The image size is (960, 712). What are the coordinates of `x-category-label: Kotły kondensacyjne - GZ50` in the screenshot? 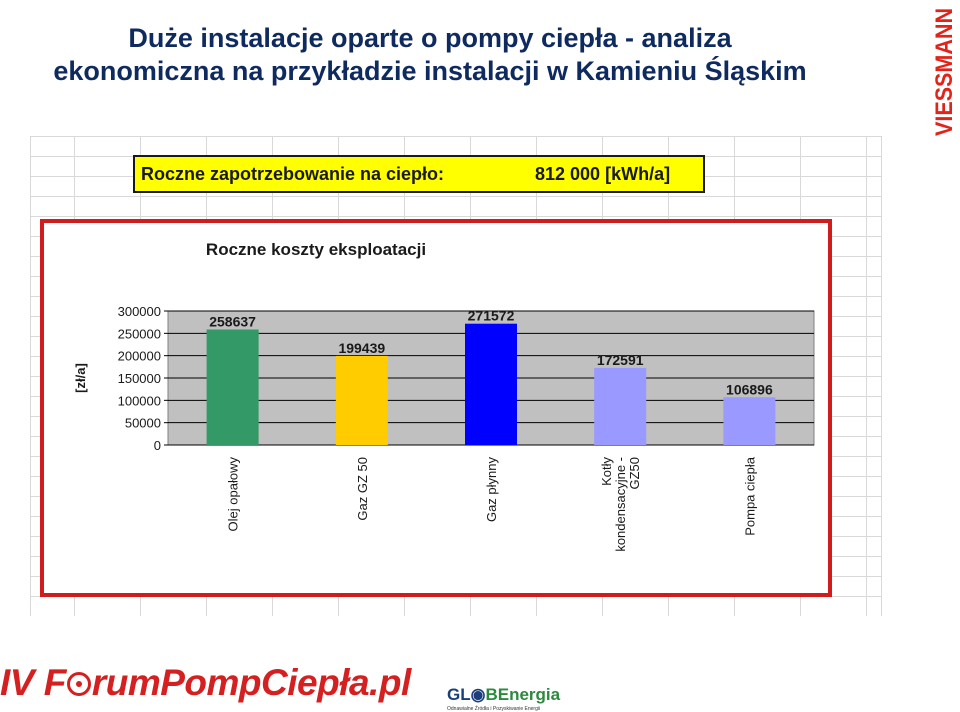 It's located at (620, 504).